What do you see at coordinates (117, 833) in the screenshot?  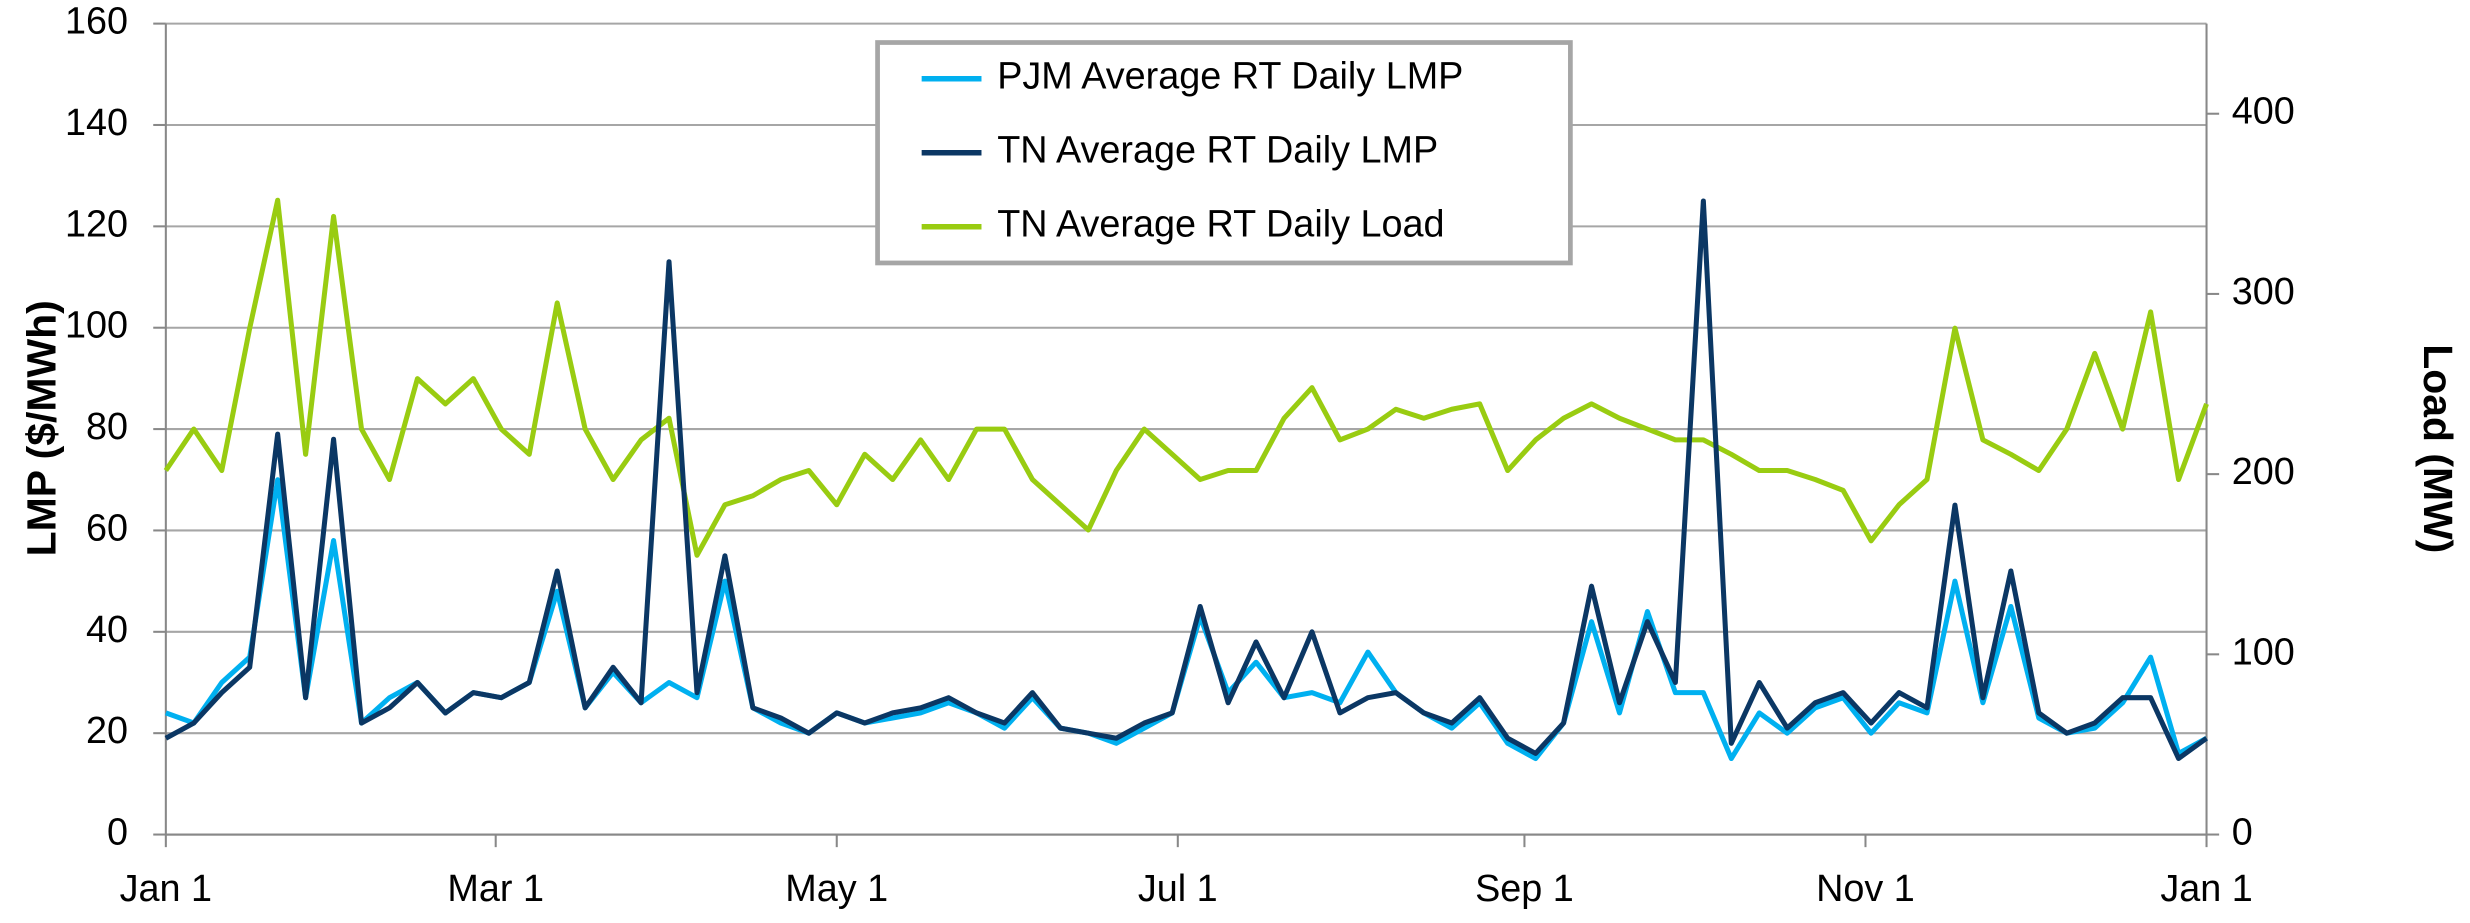 I see `y-tick-label: 0` at bounding box center [117, 833].